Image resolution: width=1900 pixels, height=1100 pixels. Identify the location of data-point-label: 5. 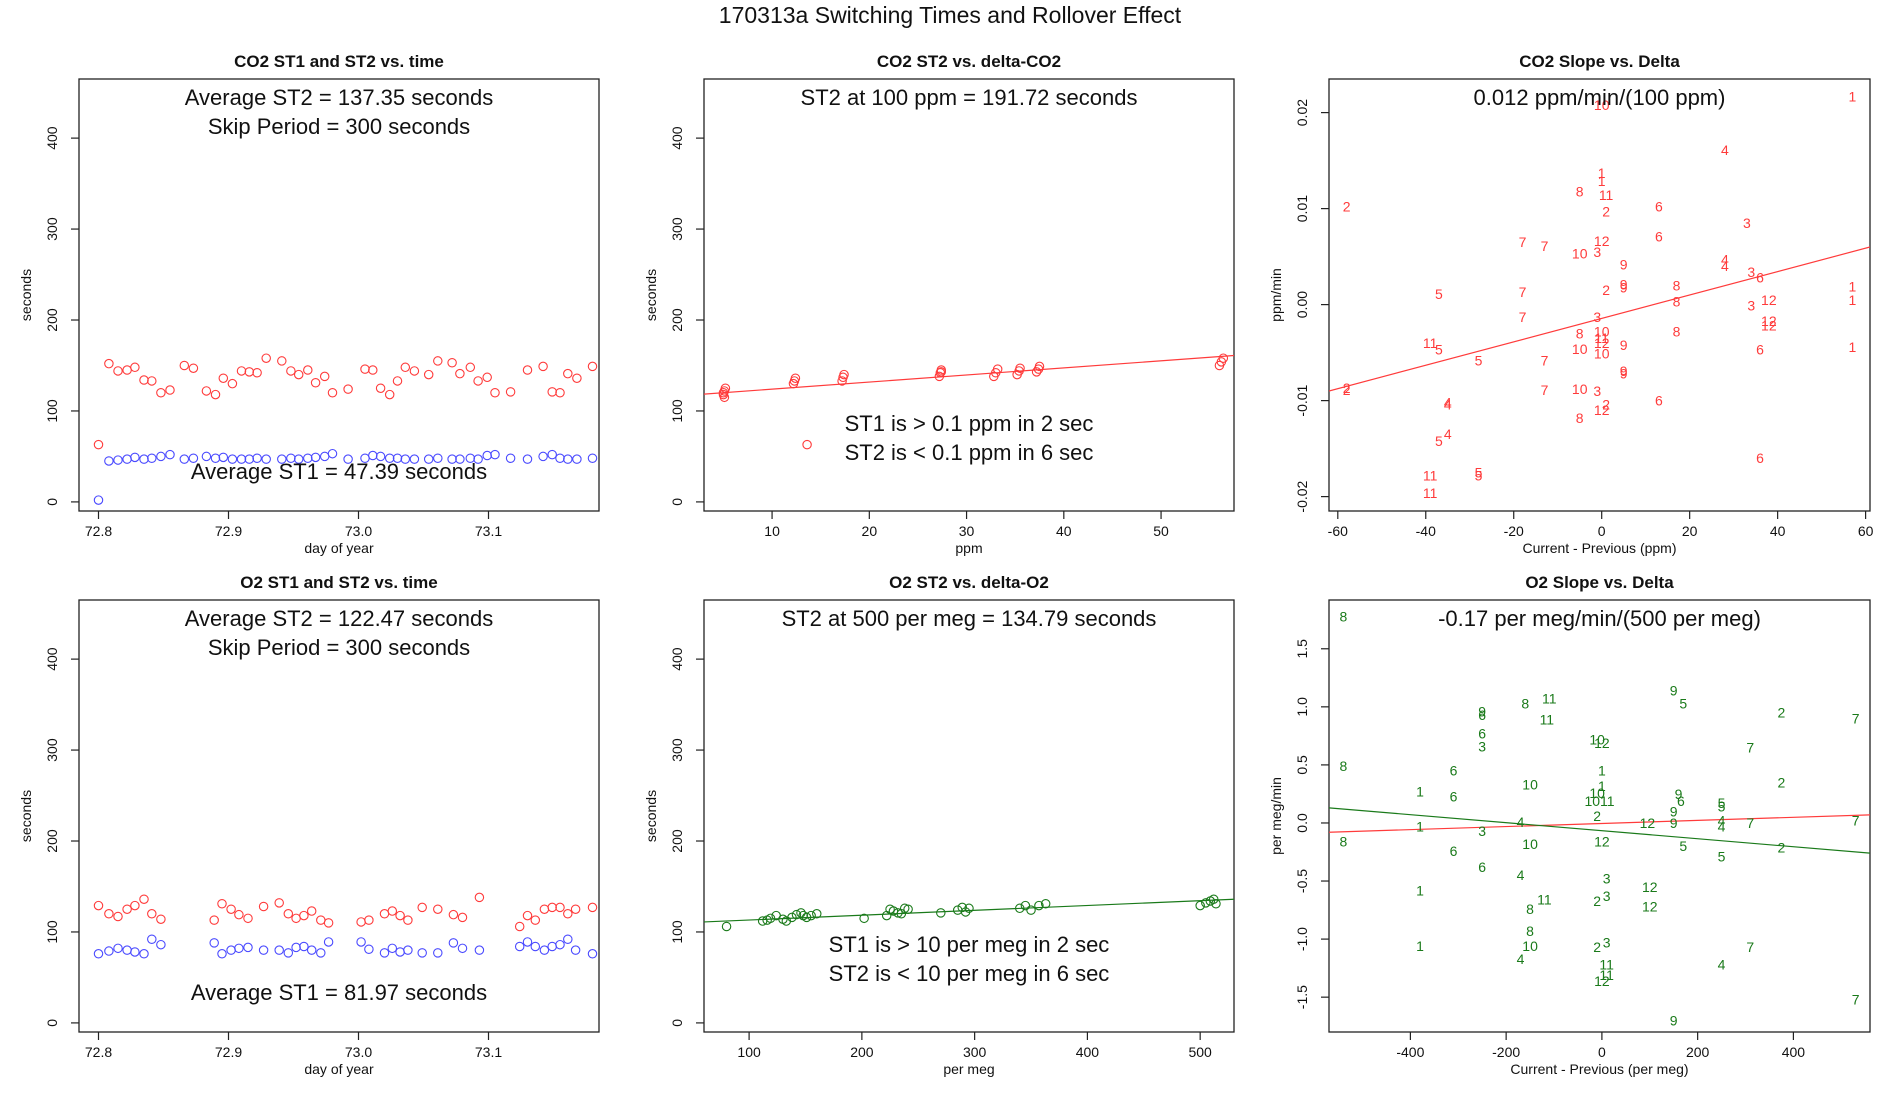
(1722, 807).